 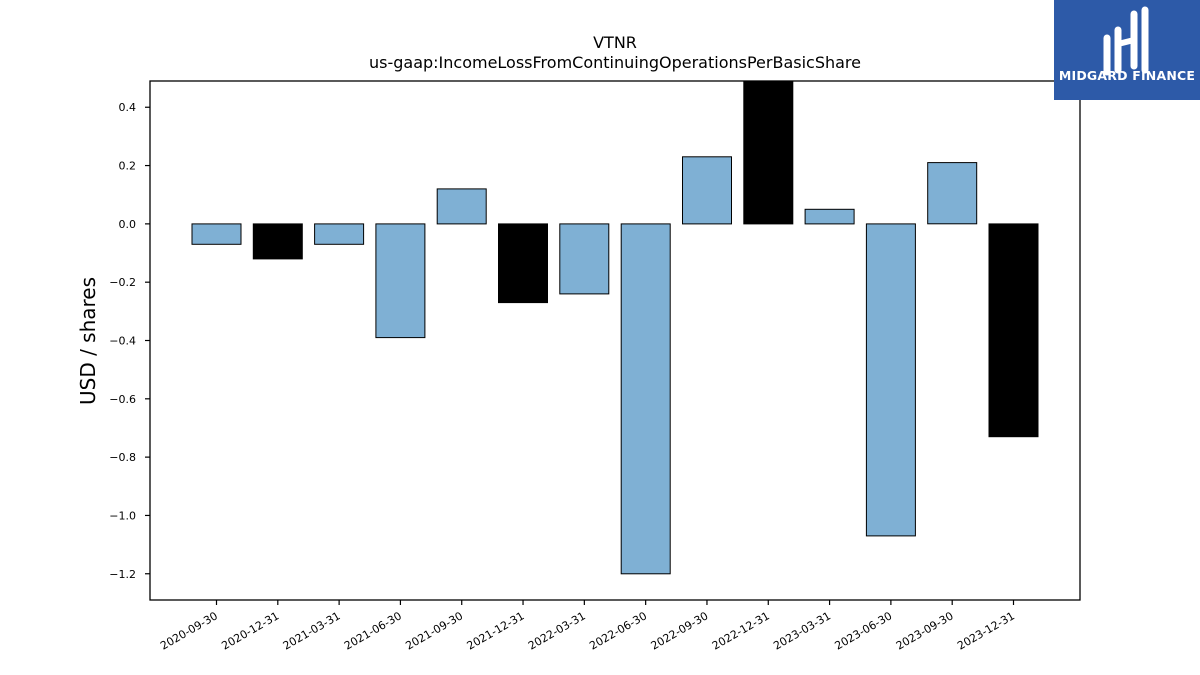 I want to click on y-tick-label: −0.4, so click(x=122, y=341).